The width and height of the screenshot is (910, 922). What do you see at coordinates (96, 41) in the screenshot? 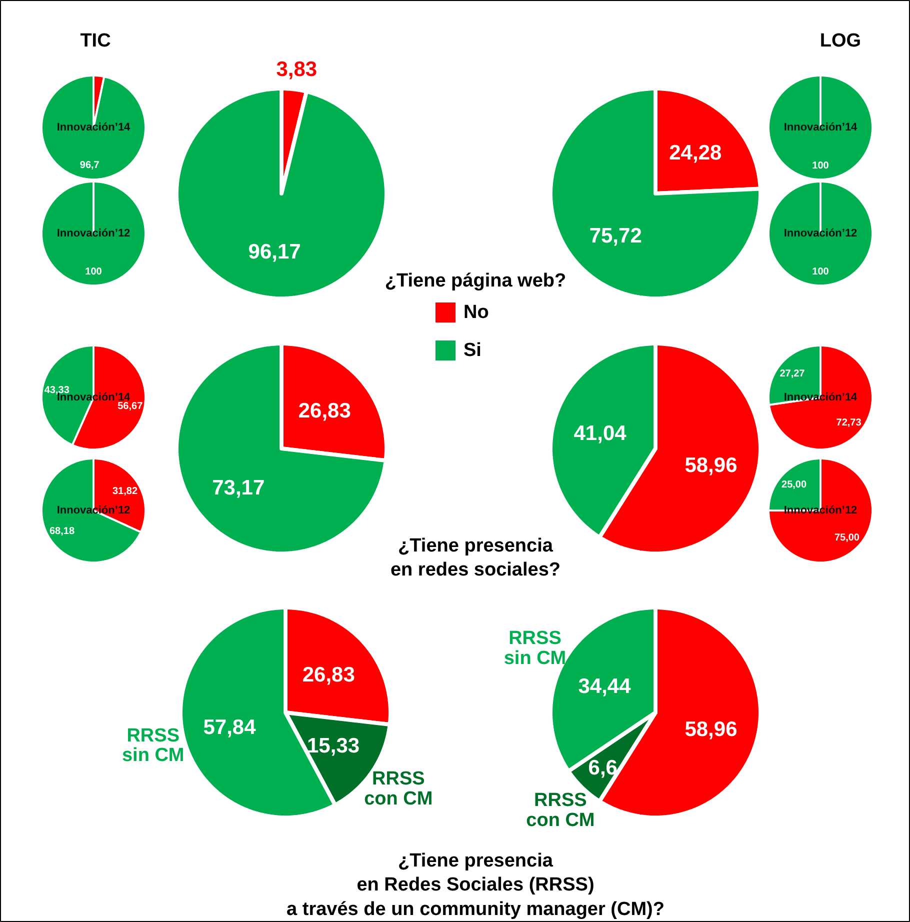
I see `text: TIC` at bounding box center [96, 41].